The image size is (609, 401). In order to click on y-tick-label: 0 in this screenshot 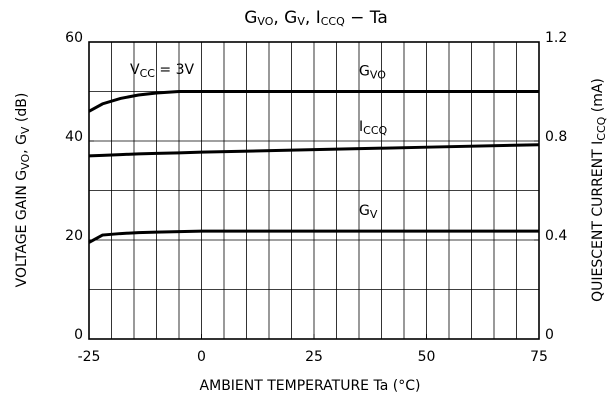, I will do `click(78, 335)`.